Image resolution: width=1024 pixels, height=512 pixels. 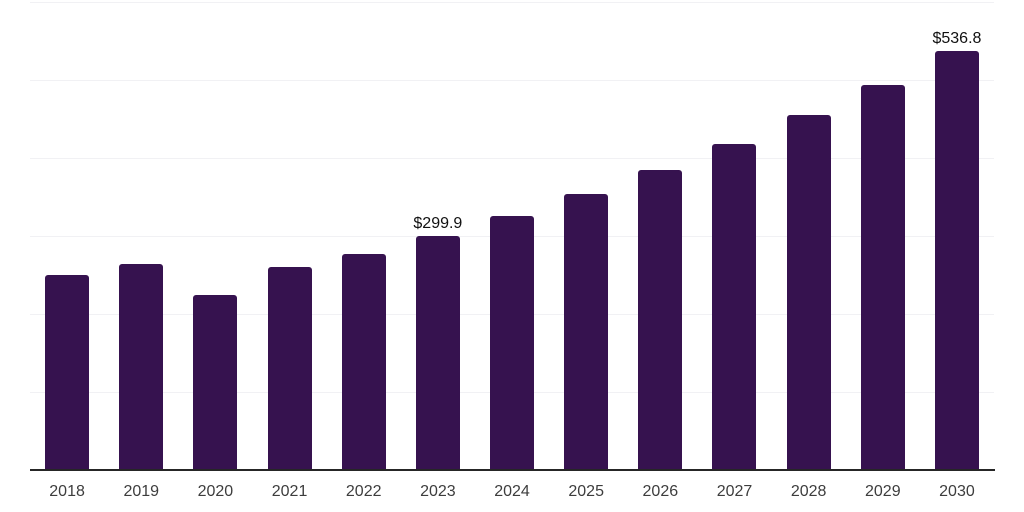 I want to click on bar-slot: $536.8, so click(x=957, y=236).